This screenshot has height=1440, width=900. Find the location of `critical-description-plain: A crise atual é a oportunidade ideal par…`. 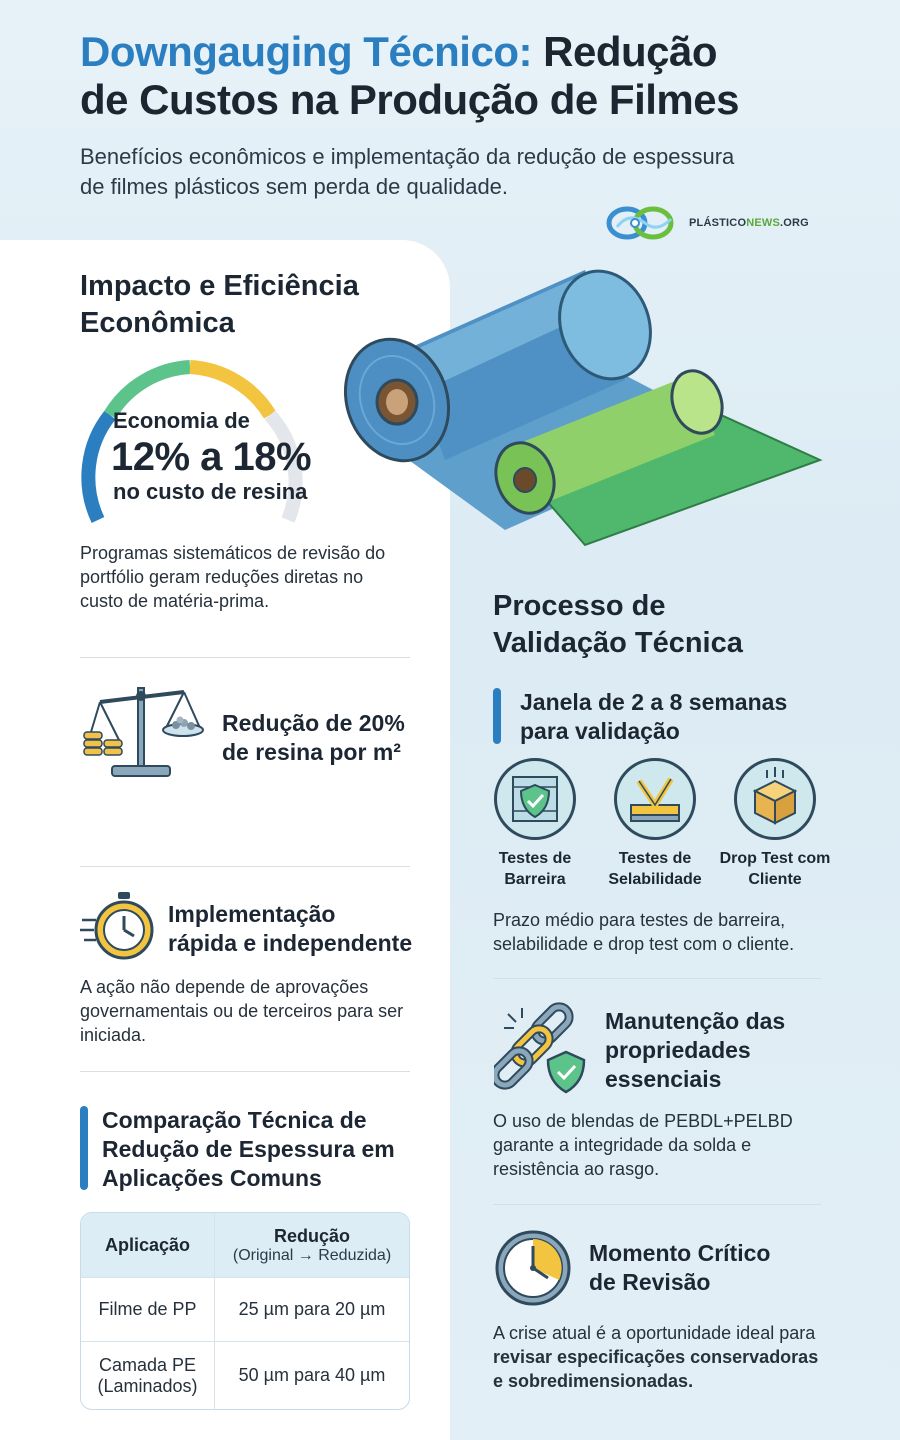

critical-description-plain: A crise atual é a oportunidade ideal par… is located at coordinates (654, 1333).